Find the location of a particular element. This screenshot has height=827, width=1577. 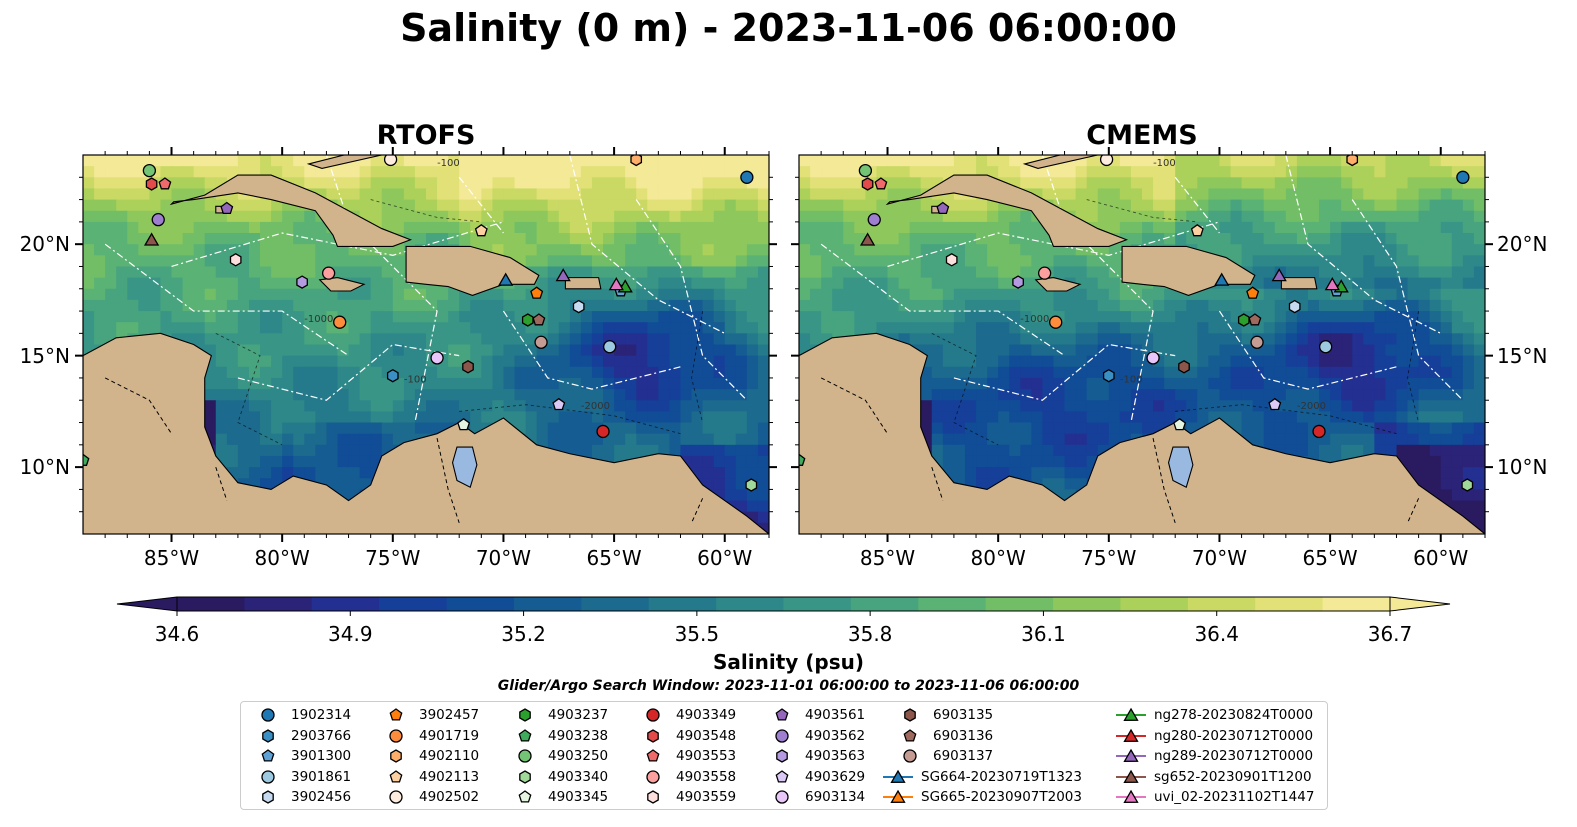

legend-label: 3902457 is located at coordinates (449, 715).